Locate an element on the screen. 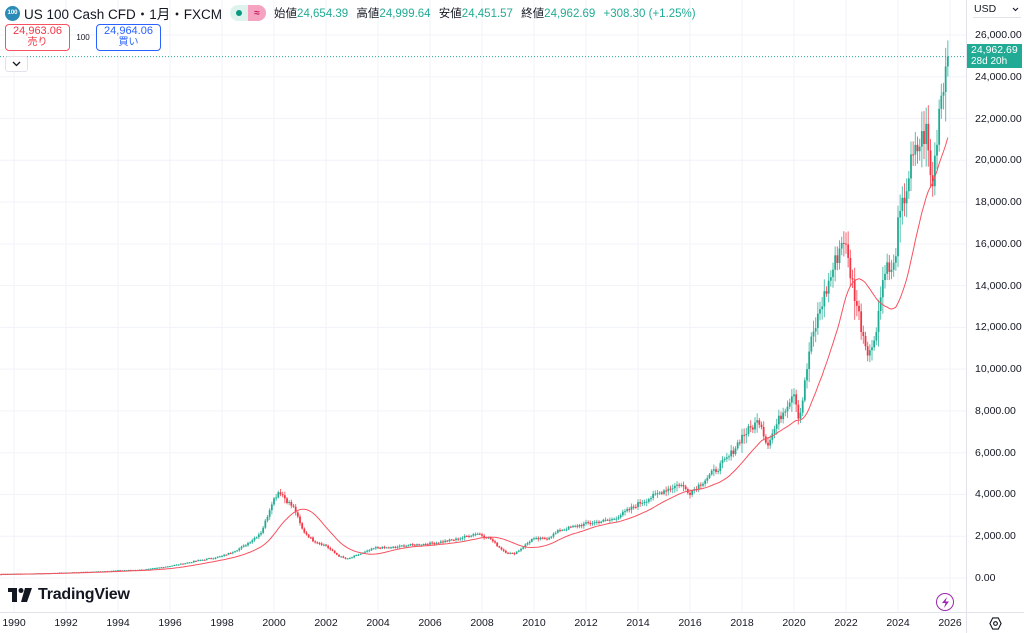 Image resolution: width=1024 pixels, height=633 pixels. market-status: ≈ is located at coordinates (248, 13).